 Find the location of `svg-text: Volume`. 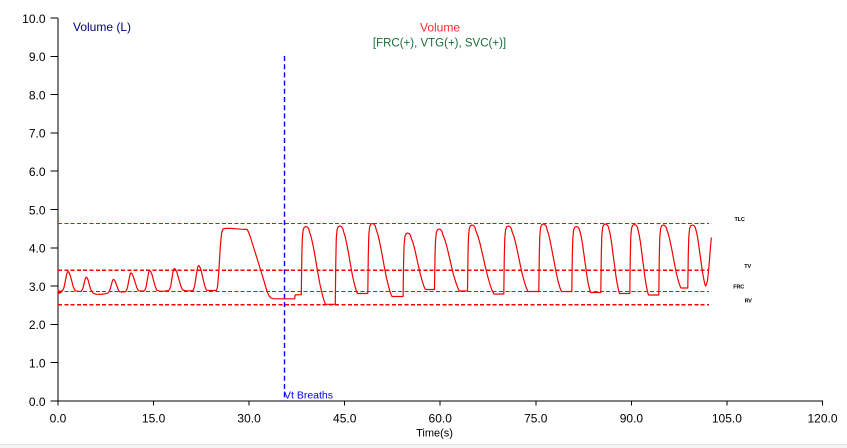

svg-text: Volume is located at coordinates (440, 28).